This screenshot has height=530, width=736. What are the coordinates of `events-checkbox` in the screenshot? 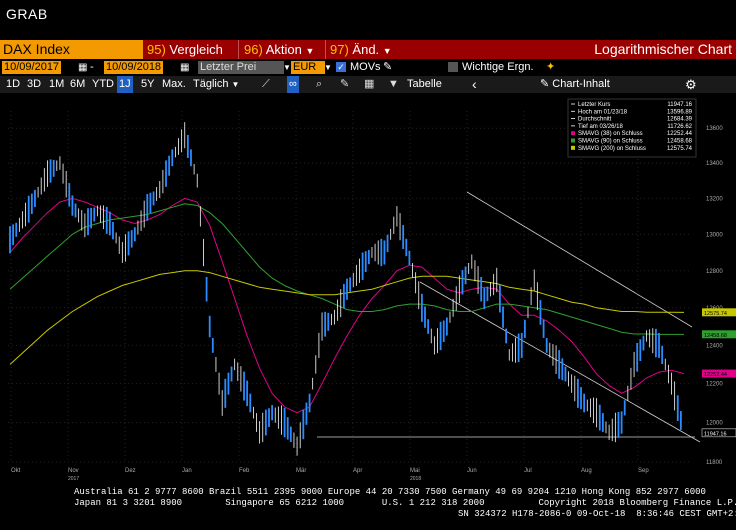 It's located at (453, 67).